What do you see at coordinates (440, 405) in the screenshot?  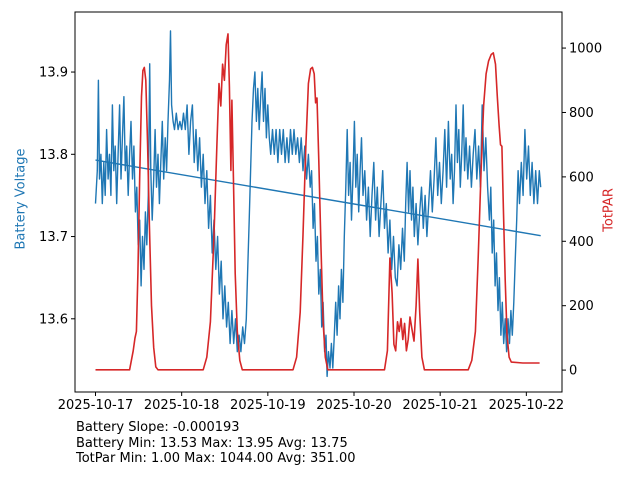 I see `x-tick-label: 2025-10-21` at bounding box center [440, 405].